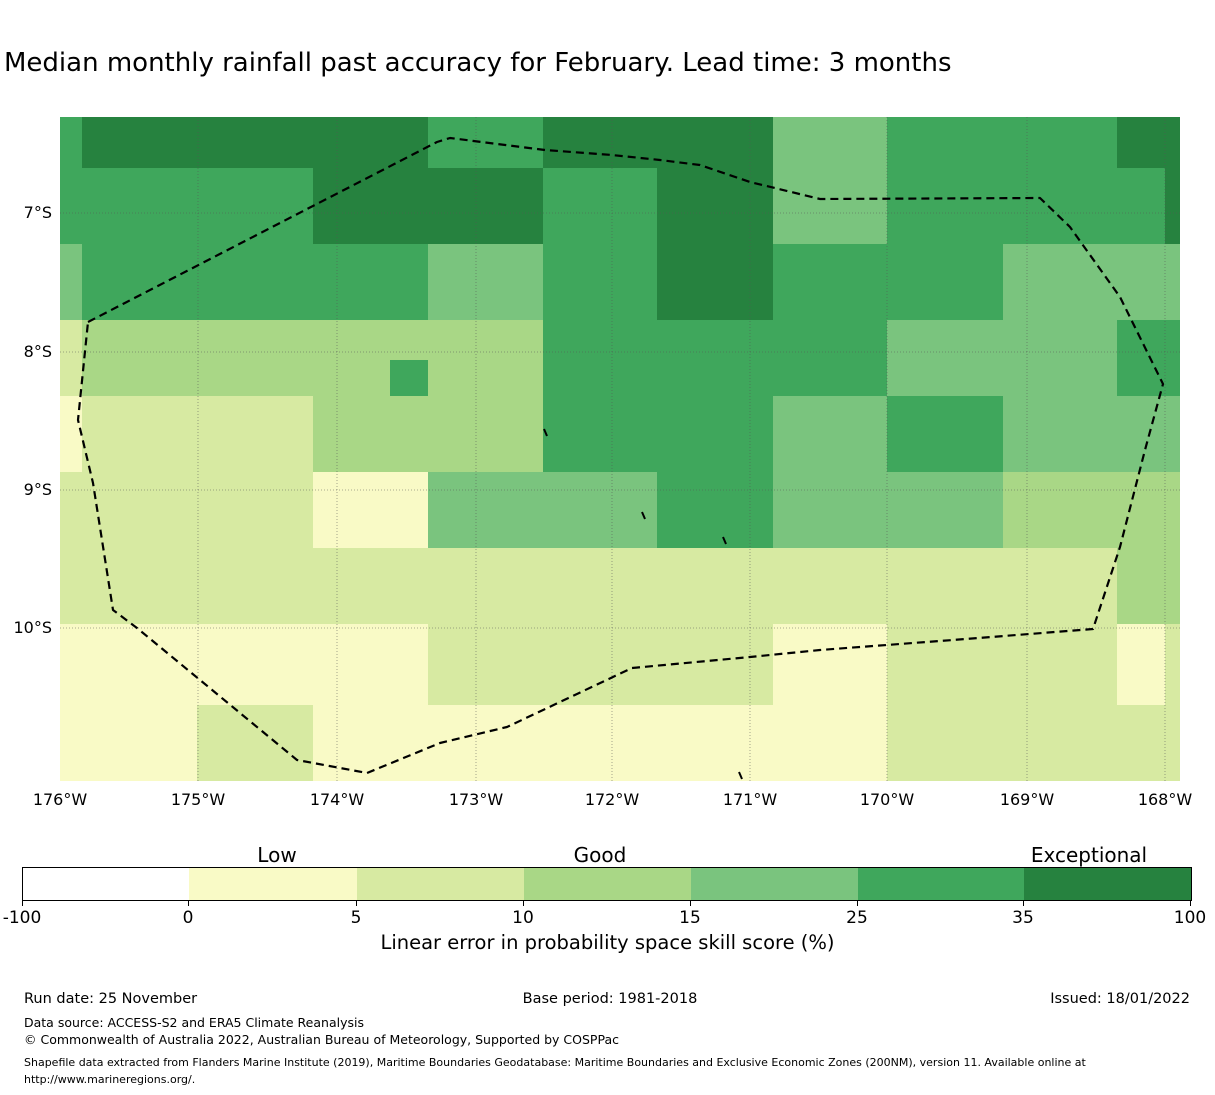  What do you see at coordinates (32, 627) in the screenshot?
I see `y-tick-label: 10°S` at bounding box center [32, 627].